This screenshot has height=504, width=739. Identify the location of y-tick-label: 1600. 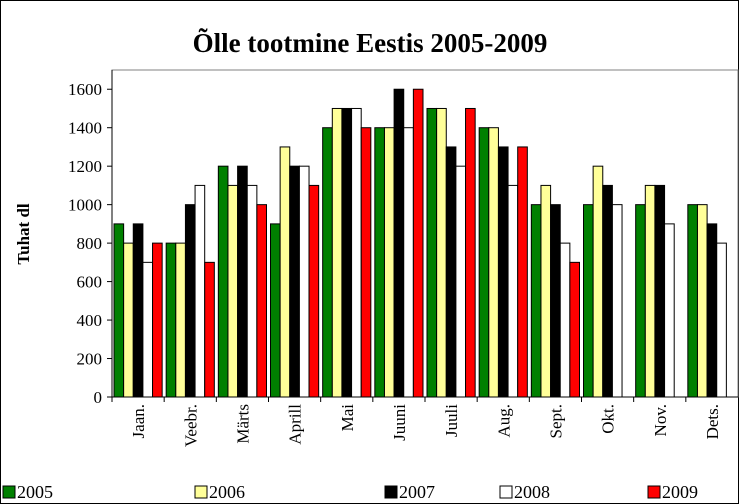
(85, 89).